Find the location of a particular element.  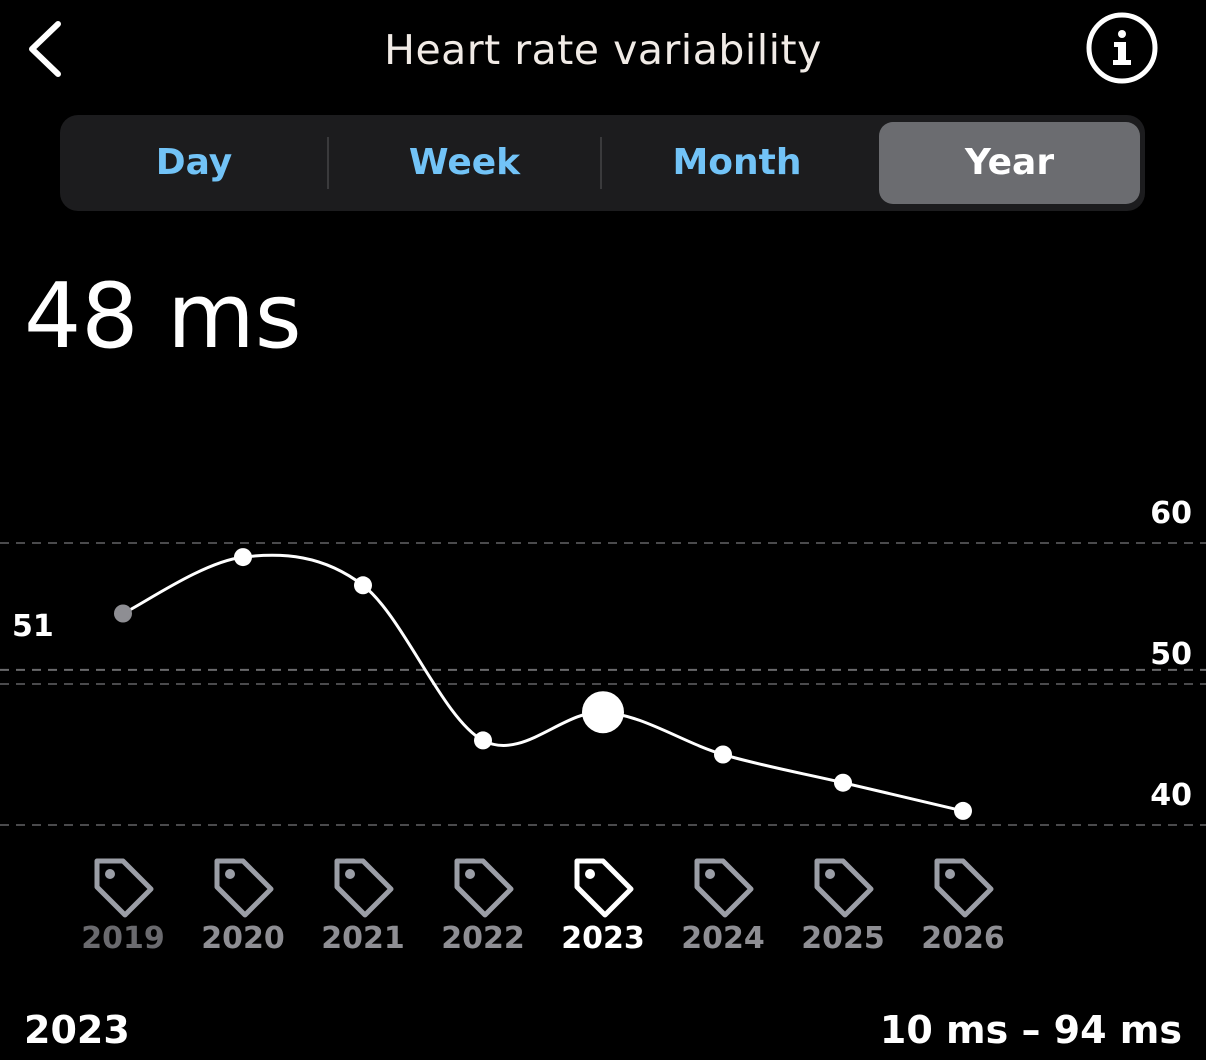

x-tick-label-2020: 2020 is located at coordinates (243, 938).